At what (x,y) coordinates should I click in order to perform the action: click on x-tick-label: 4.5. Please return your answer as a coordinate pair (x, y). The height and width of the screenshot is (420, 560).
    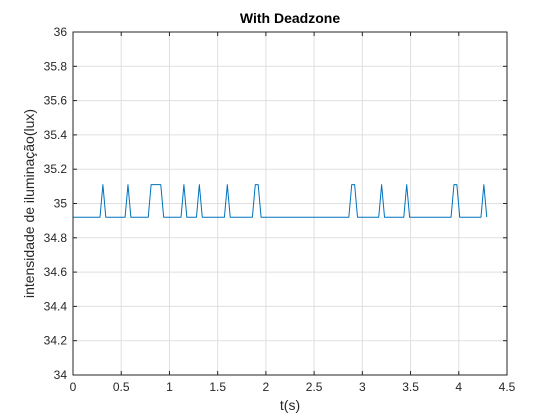
    Looking at the image, I should click on (507, 387).